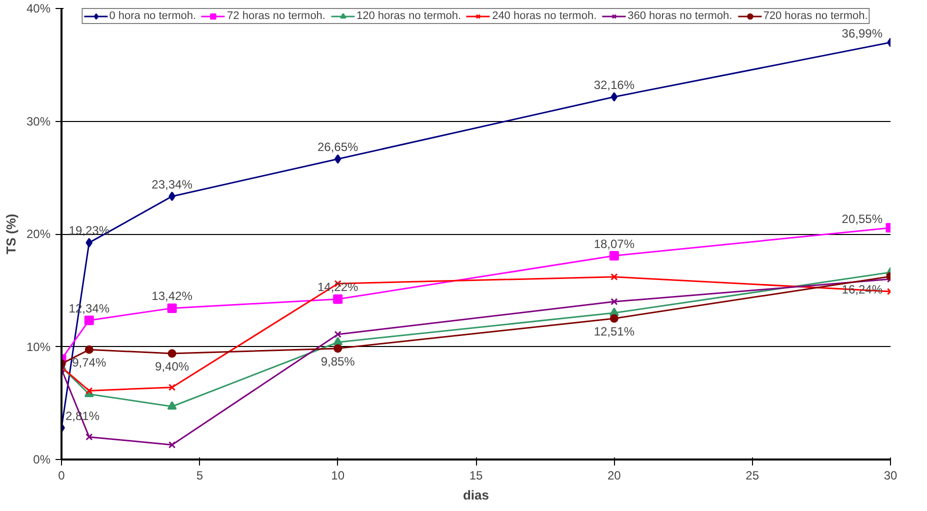 Image resolution: width=927 pixels, height=511 pixels. Describe the element at coordinates (38, 121) in the screenshot. I see `y-tick-label: 30%` at that location.